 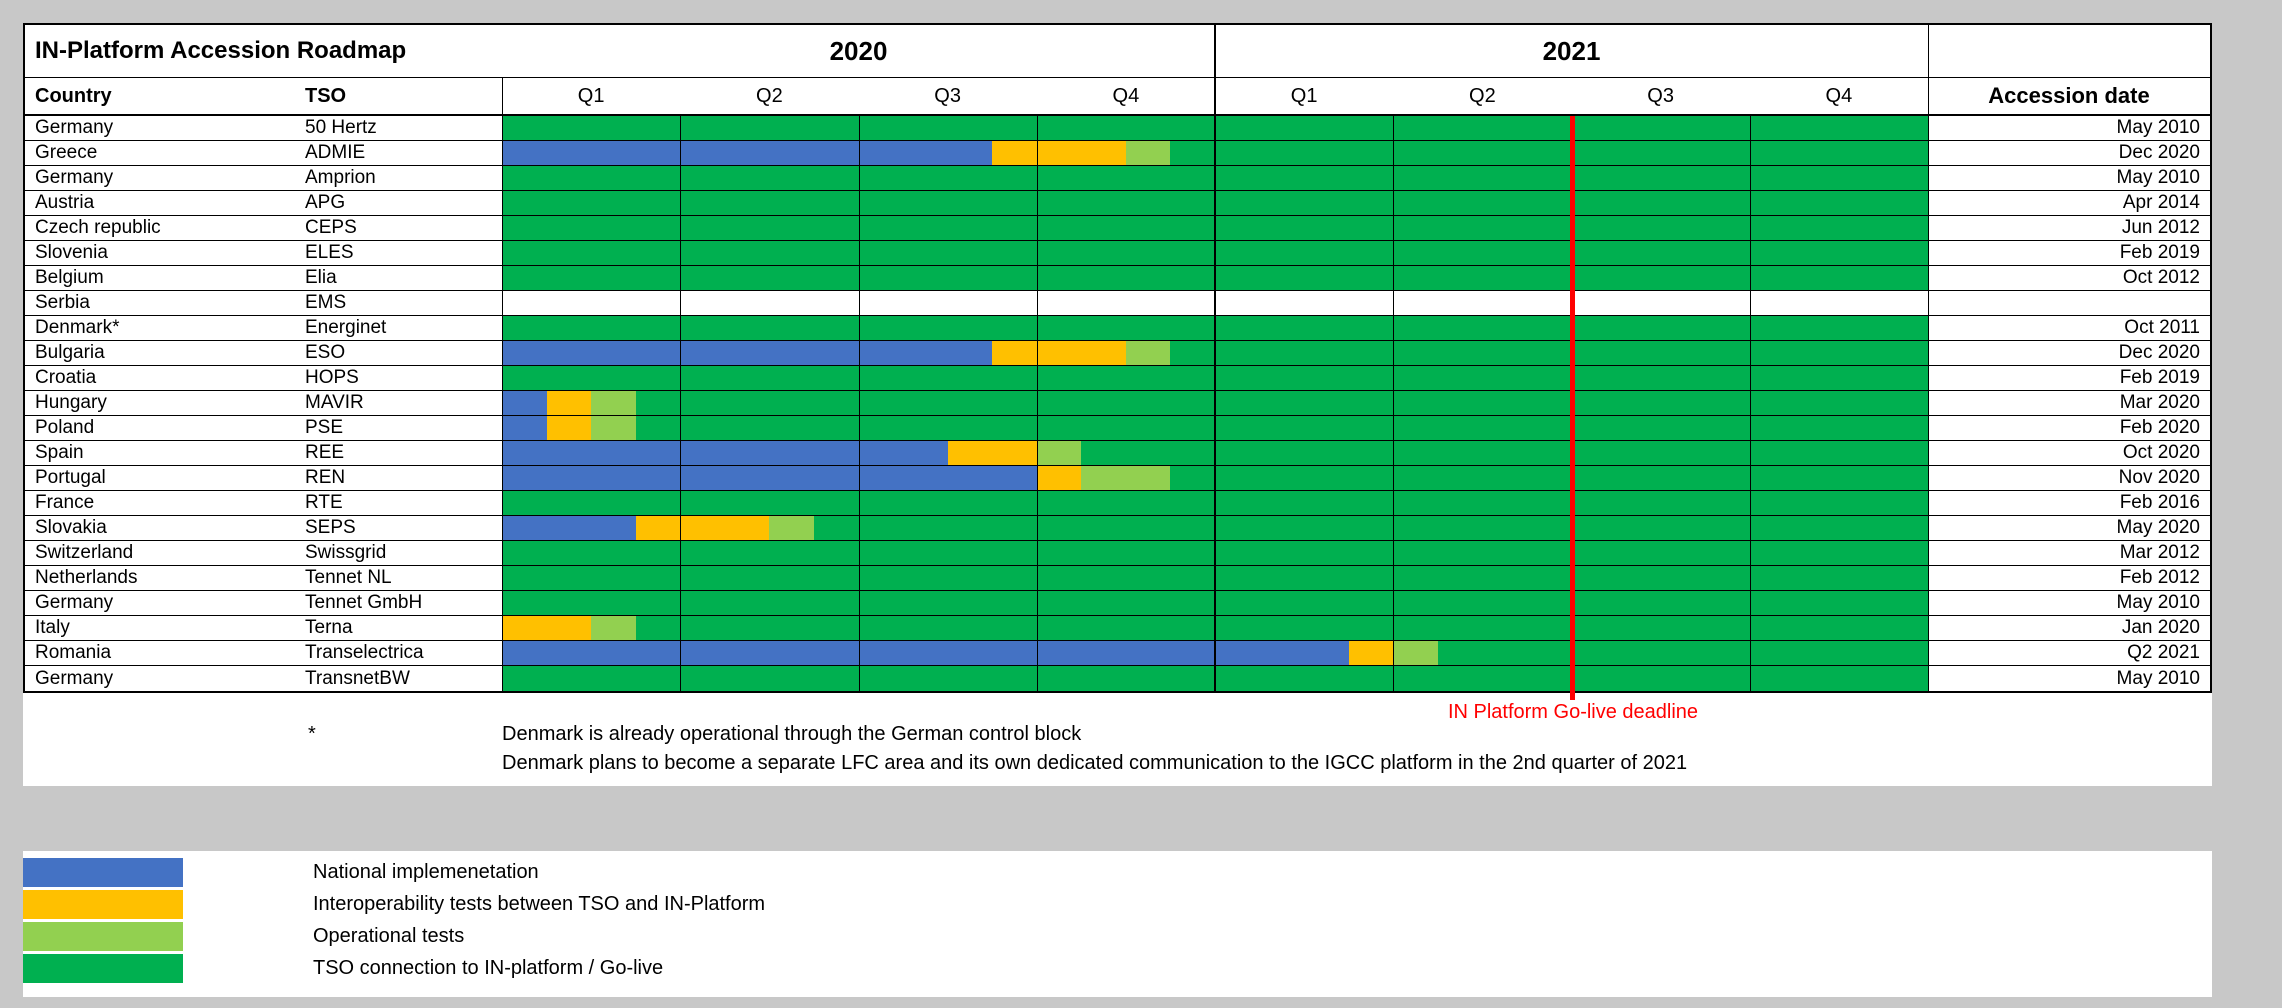 What do you see at coordinates (1117, 872) in the screenshot?
I see `legend-item: National implemenetation` at bounding box center [1117, 872].